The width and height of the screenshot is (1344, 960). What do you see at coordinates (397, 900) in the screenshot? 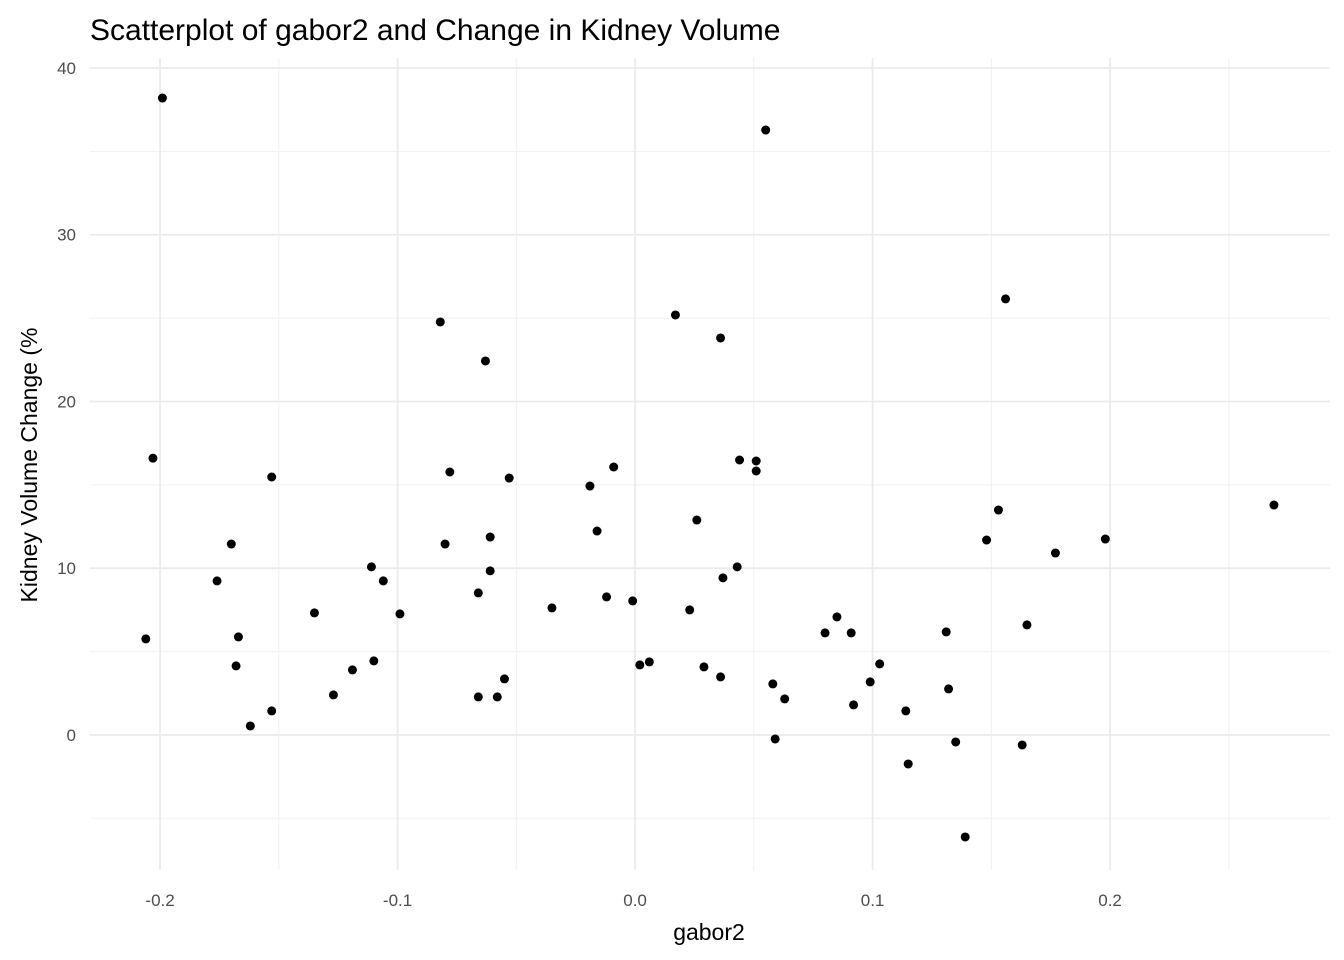
I see `x-tick-label: -0.1` at bounding box center [397, 900].